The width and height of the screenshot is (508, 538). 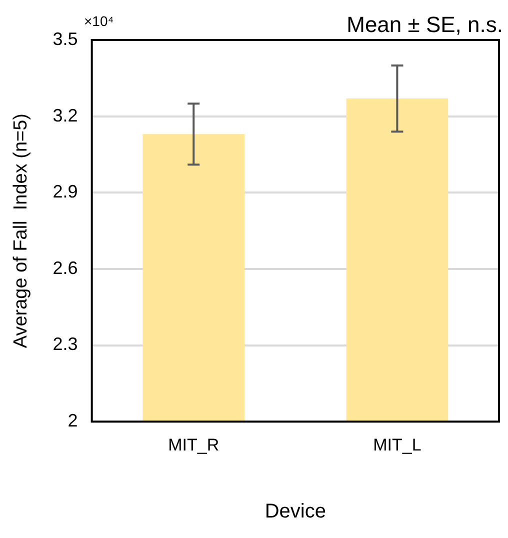 I want to click on x-axis-title: Device, so click(x=295, y=511).